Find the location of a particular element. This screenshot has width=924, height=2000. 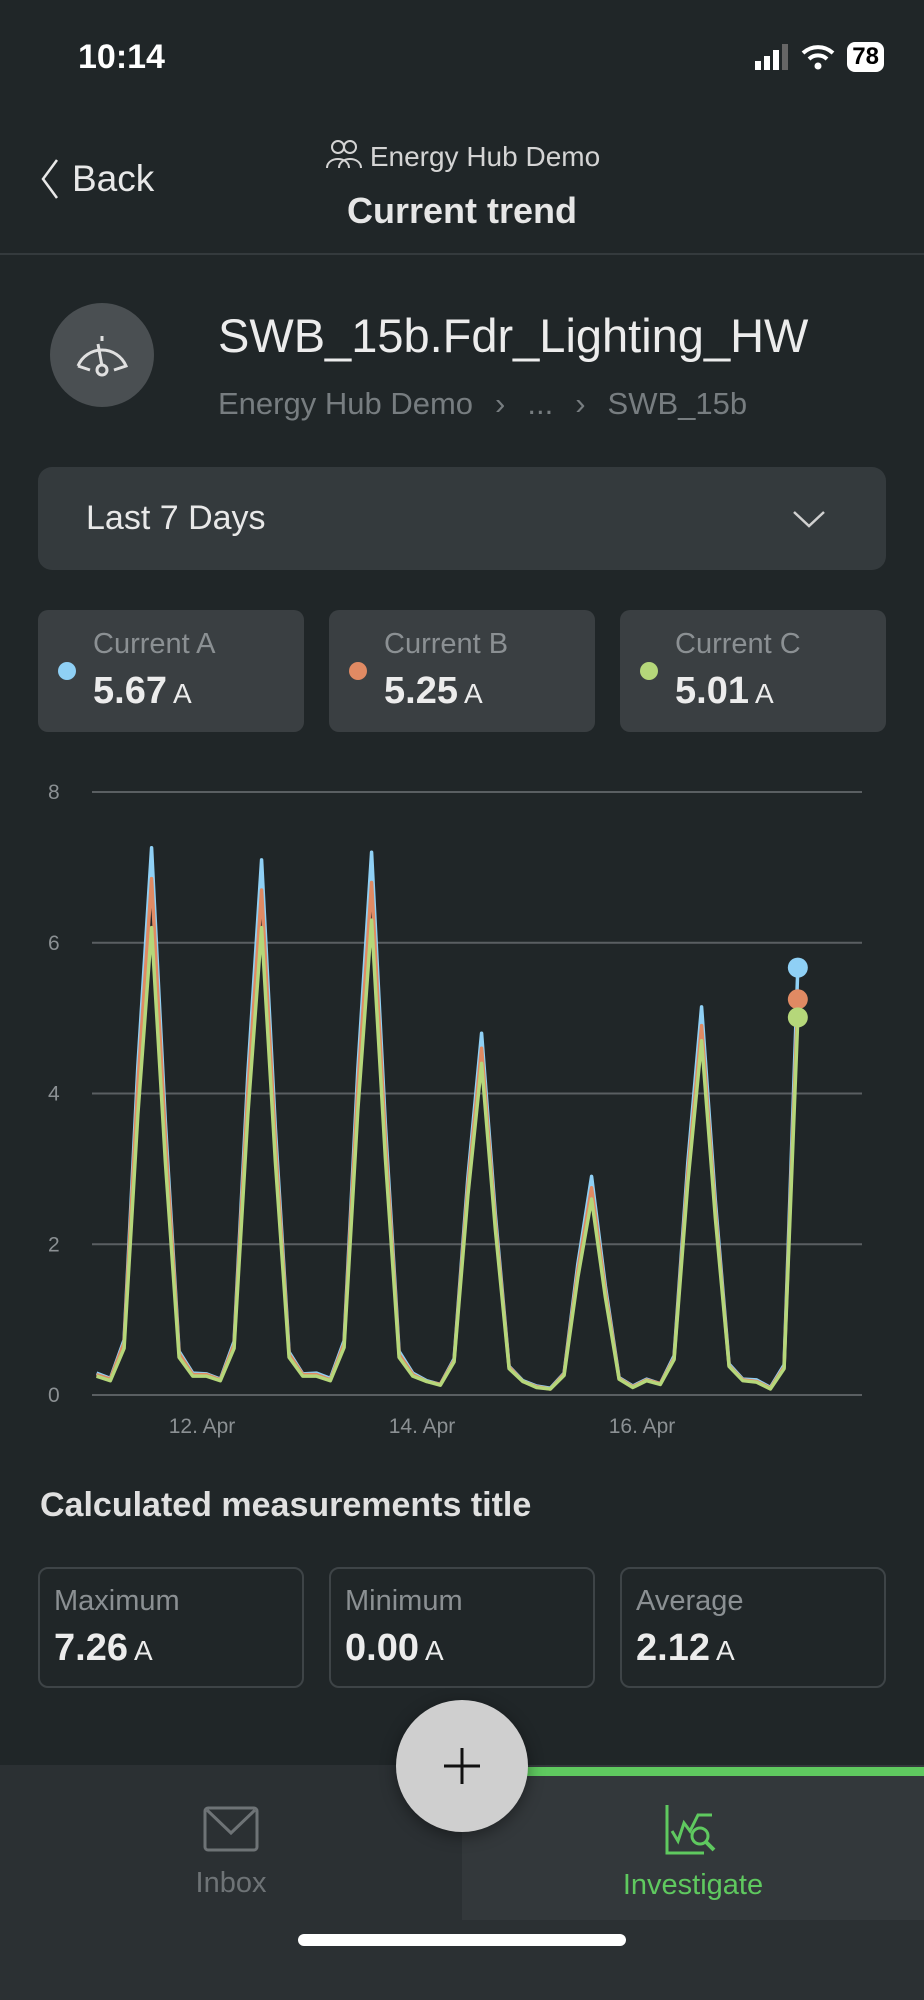

breadcrumb: Energy Hub Demo › ... › SWB_15b is located at coordinates (482, 404).